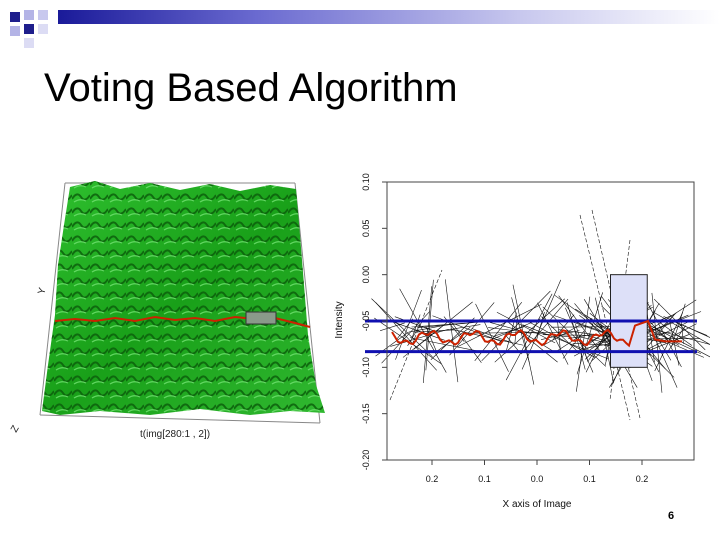 The width and height of the screenshot is (720, 540). I want to click on y-tick-label: -0.15, so click(366, 413).